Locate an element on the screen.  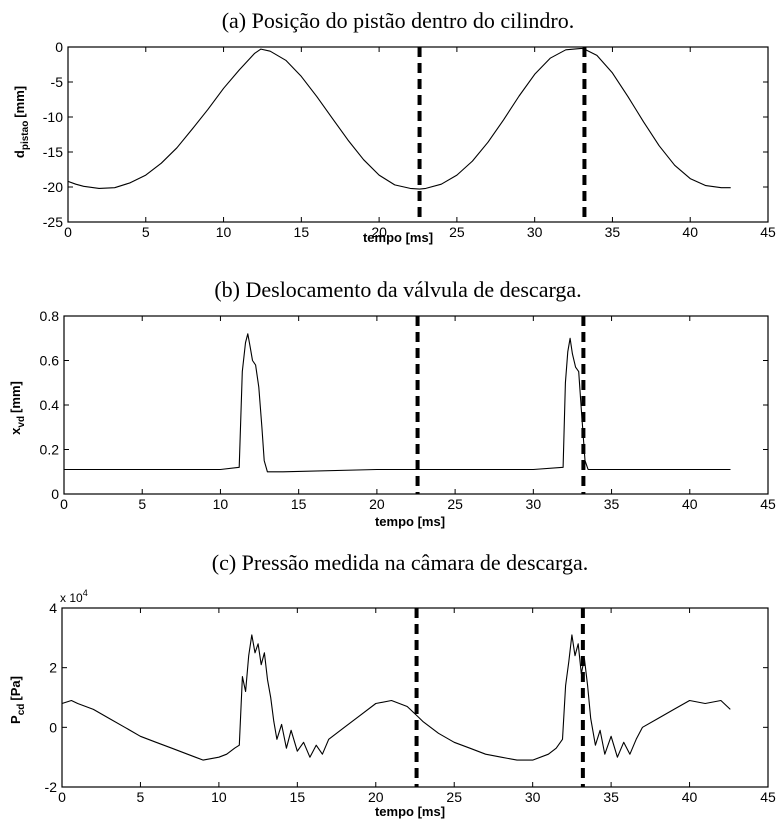
svg-text:Pcd[Pa]: Pcd [Pa] is located at coordinates (17, 700).